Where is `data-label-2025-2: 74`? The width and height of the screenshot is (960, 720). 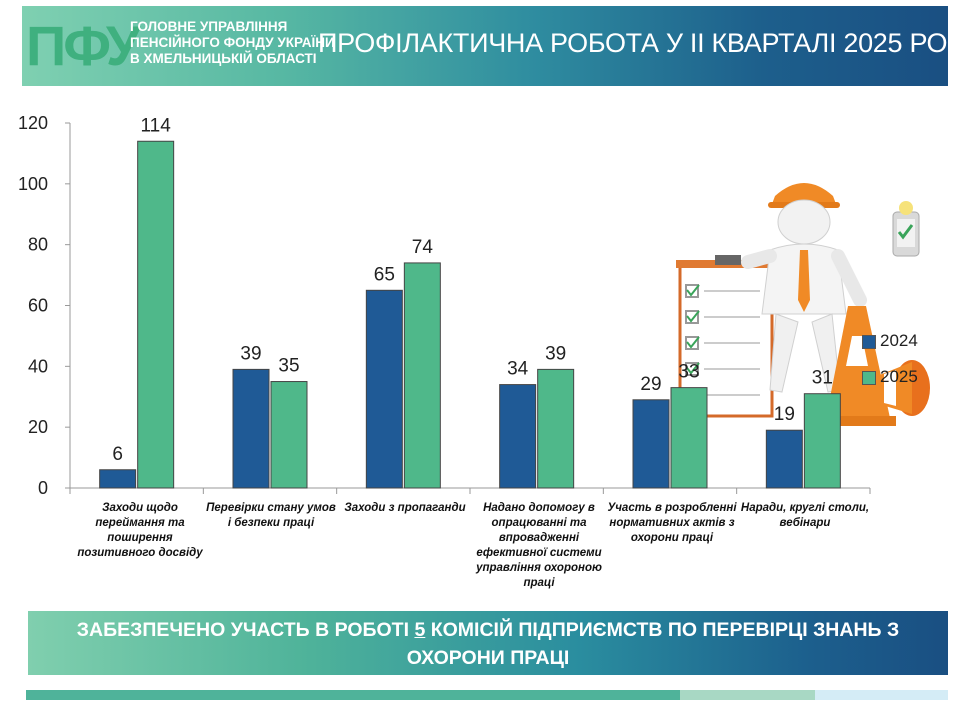
data-label-2025-2: 74 is located at coordinates (423, 247).